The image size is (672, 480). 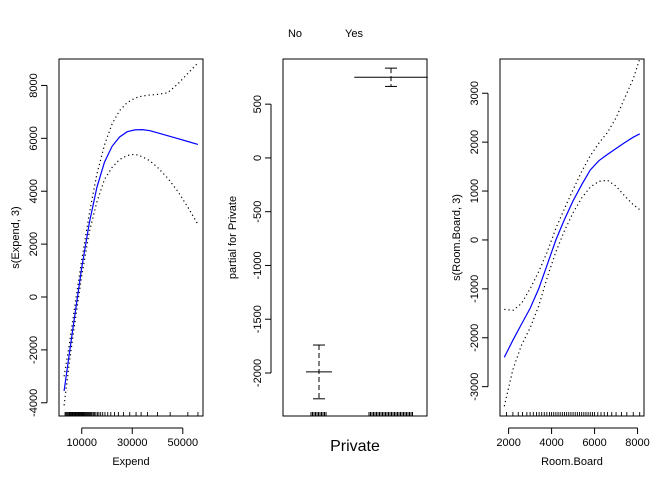 What do you see at coordinates (132, 443) in the screenshot?
I see `x-tick-label: 30000` at bounding box center [132, 443].